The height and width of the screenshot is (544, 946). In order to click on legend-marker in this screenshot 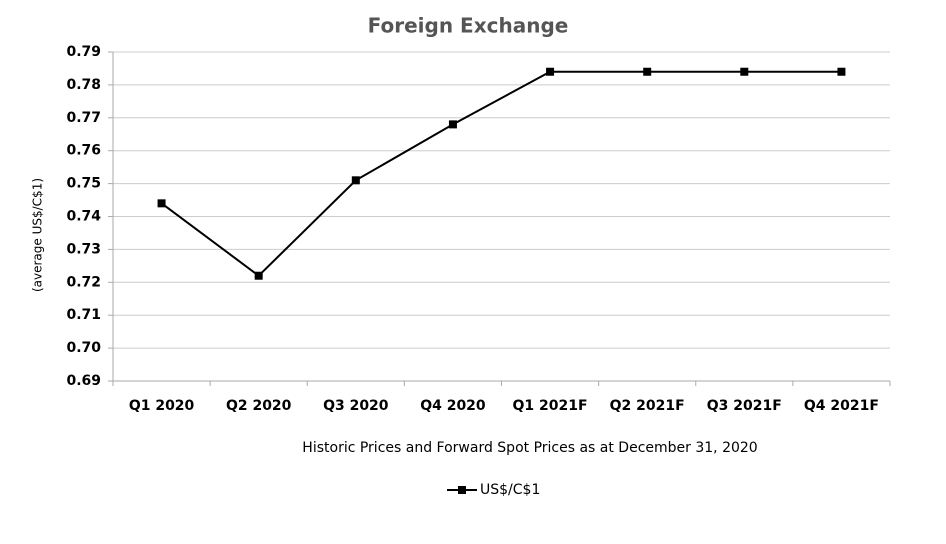, I will do `click(462, 490)`.